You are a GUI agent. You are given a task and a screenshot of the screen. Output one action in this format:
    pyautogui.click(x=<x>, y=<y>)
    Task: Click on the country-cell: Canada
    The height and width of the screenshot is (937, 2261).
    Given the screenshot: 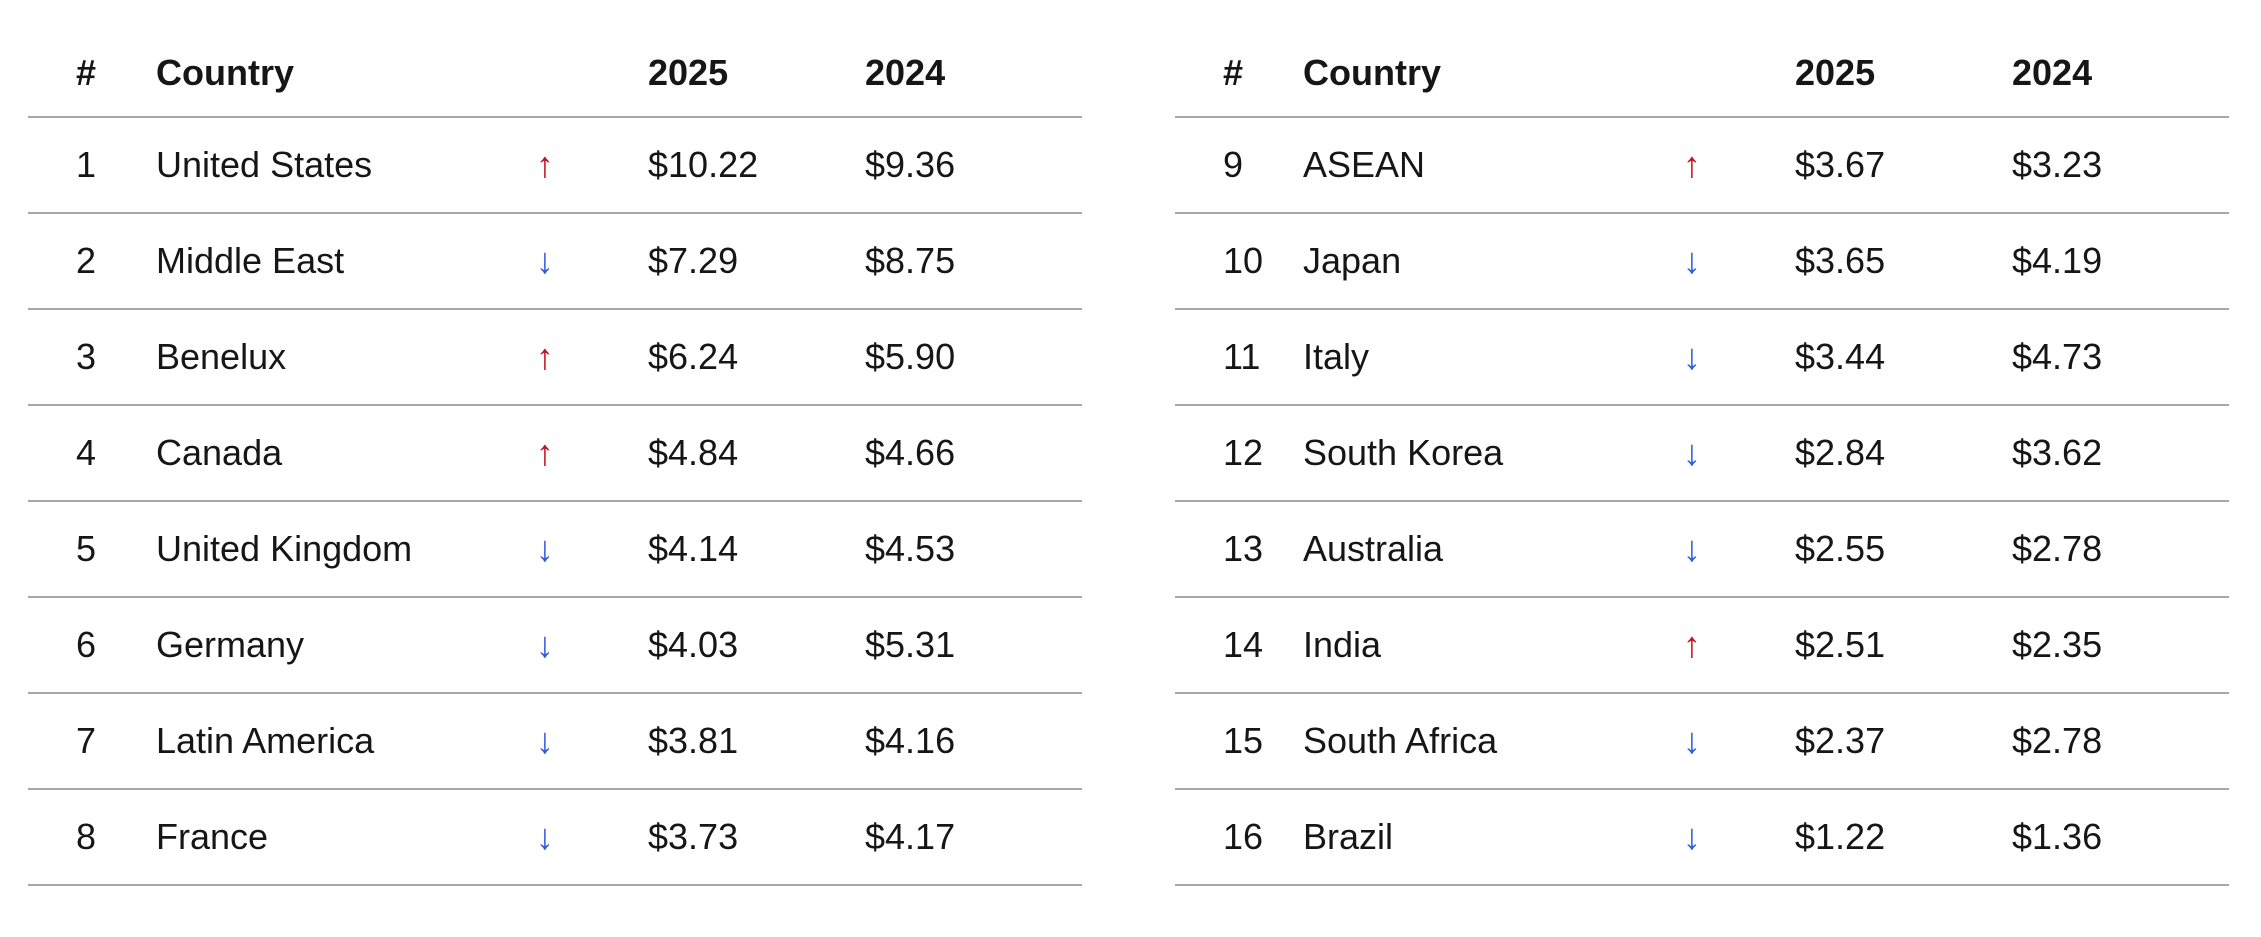 What is the action you would take?
    pyautogui.click(x=346, y=453)
    